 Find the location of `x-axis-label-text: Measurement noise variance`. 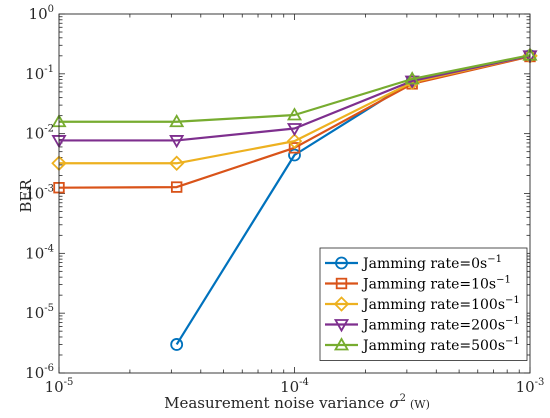

x-axis-label-text: Measurement noise variance is located at coordinates (274, 403).